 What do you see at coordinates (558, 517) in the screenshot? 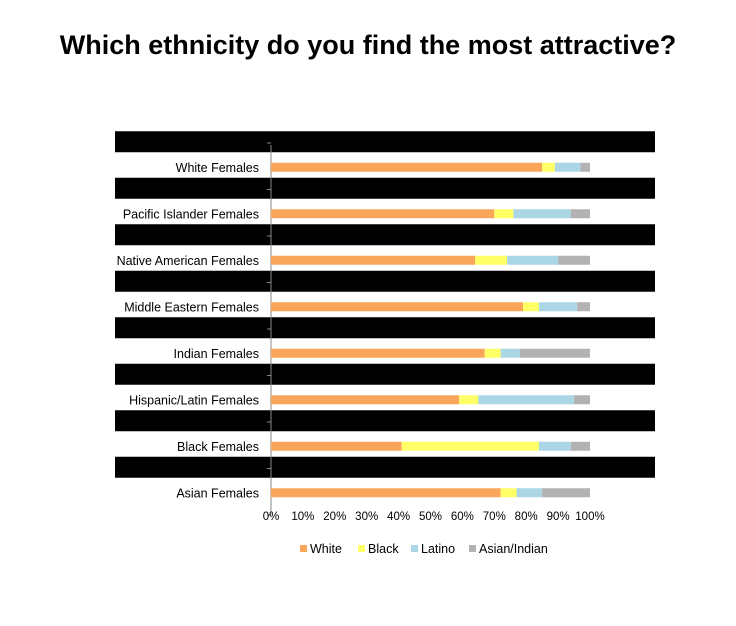
I see `x-tick-label: 90%` at bounding box center [558, 517].